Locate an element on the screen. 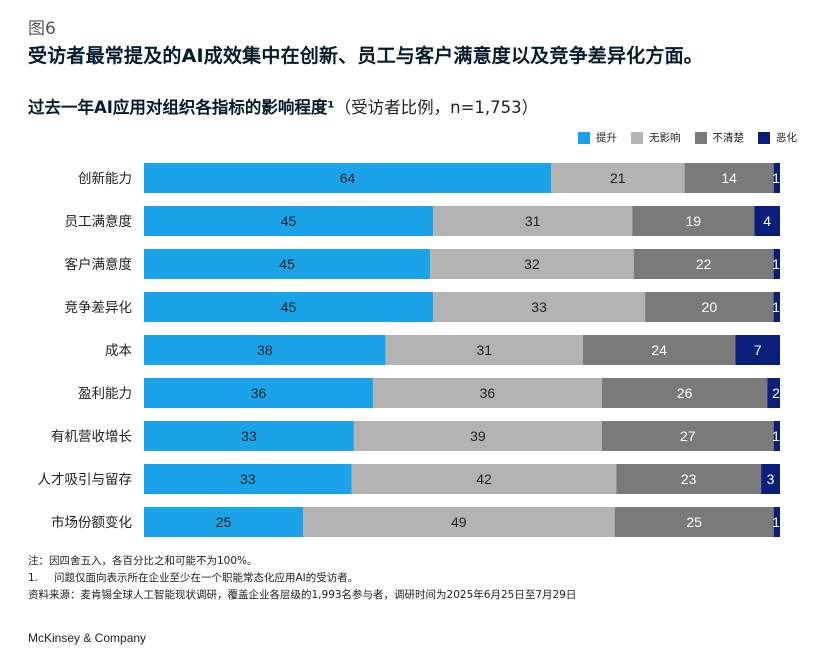  headline: 受访者最常提及的AI成效集中在创新、员工与客户满意度以及竞争差异化方面。 is located at coordinates (365, 56).